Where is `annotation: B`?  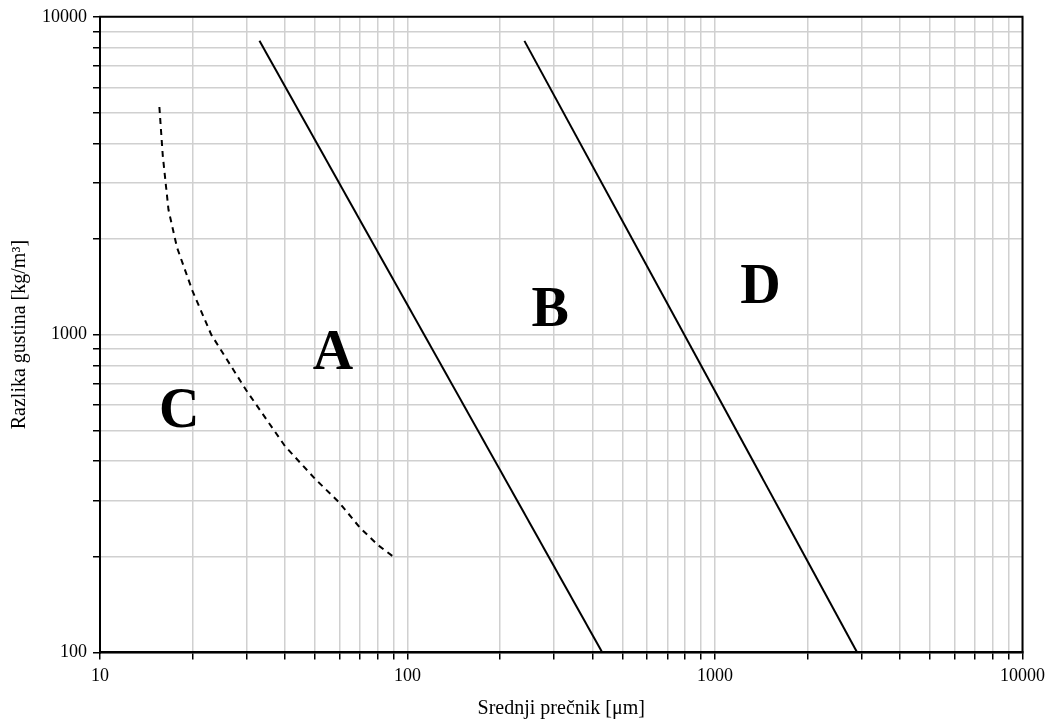
annotation: B is located at coordinates (550, 307).